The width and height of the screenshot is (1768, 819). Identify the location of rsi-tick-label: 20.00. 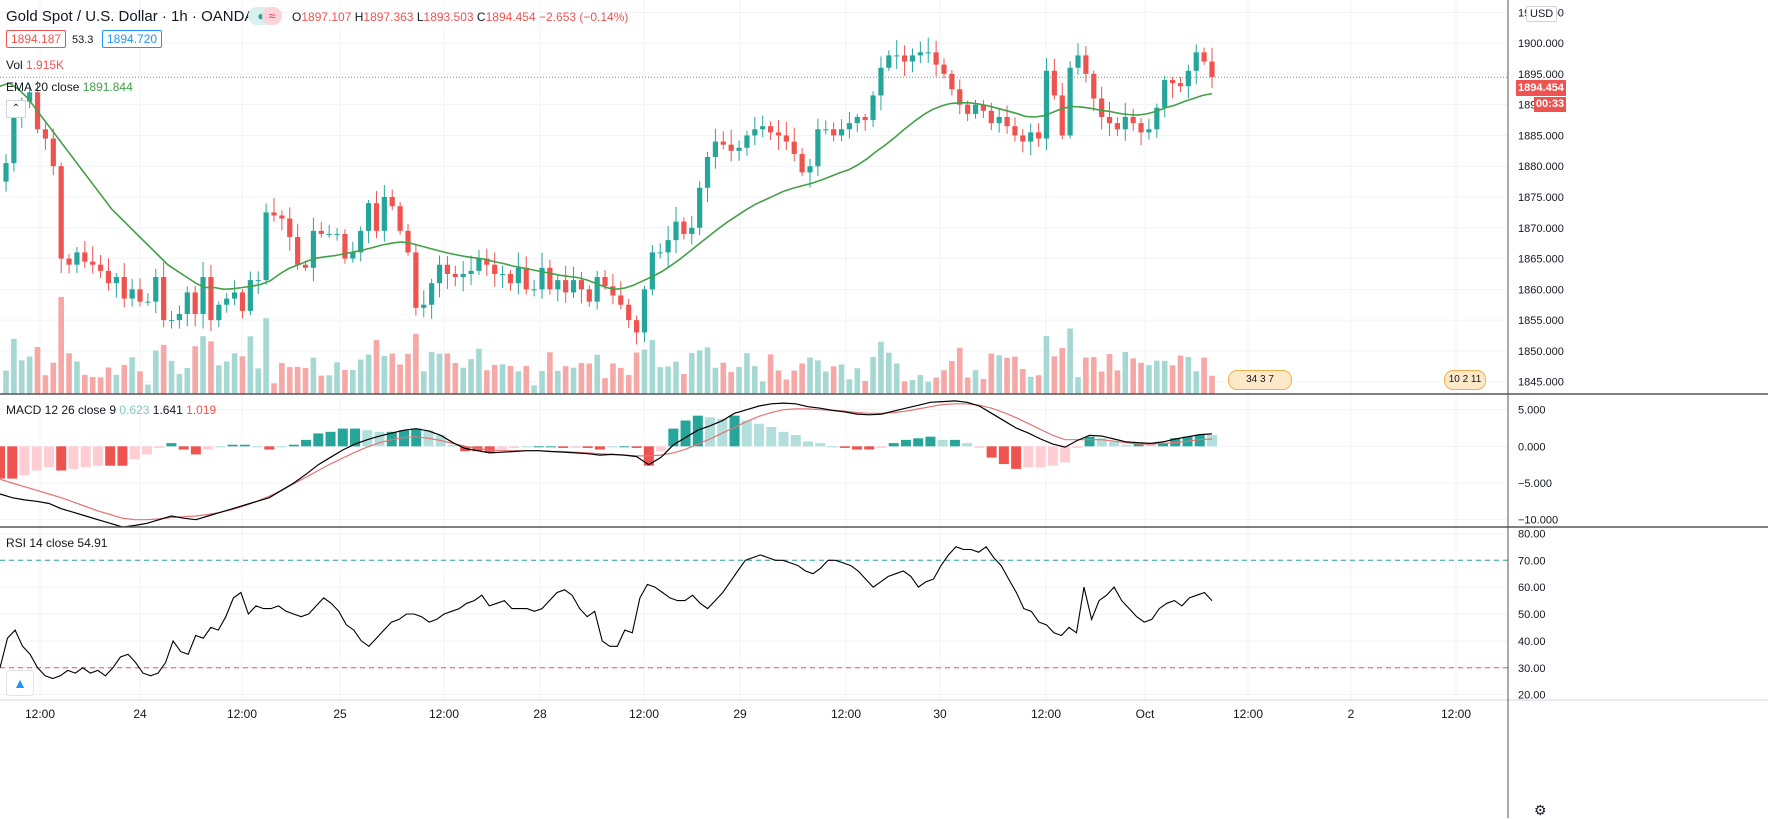
(1532, 696).